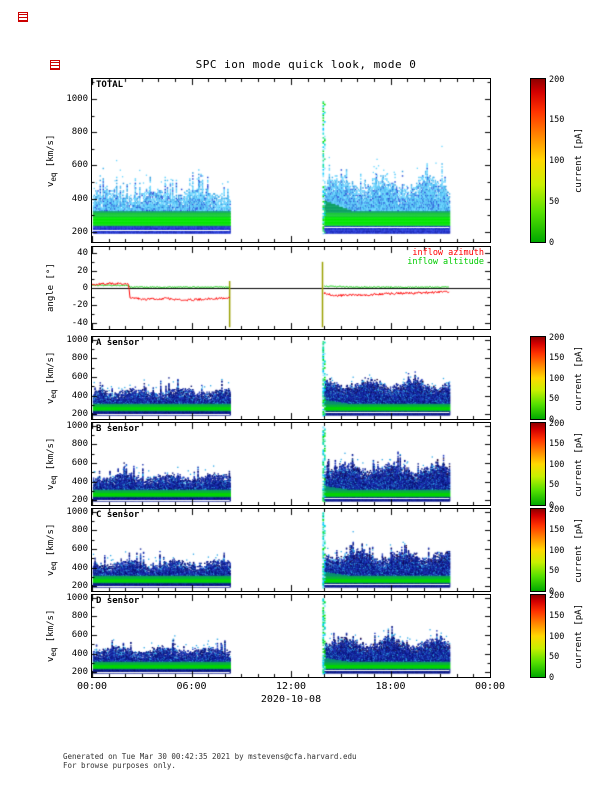 The image size is (612, 792). Describe the element at coordinates (538, 378) in the screenshot. I see `colorbar-a` at that location.